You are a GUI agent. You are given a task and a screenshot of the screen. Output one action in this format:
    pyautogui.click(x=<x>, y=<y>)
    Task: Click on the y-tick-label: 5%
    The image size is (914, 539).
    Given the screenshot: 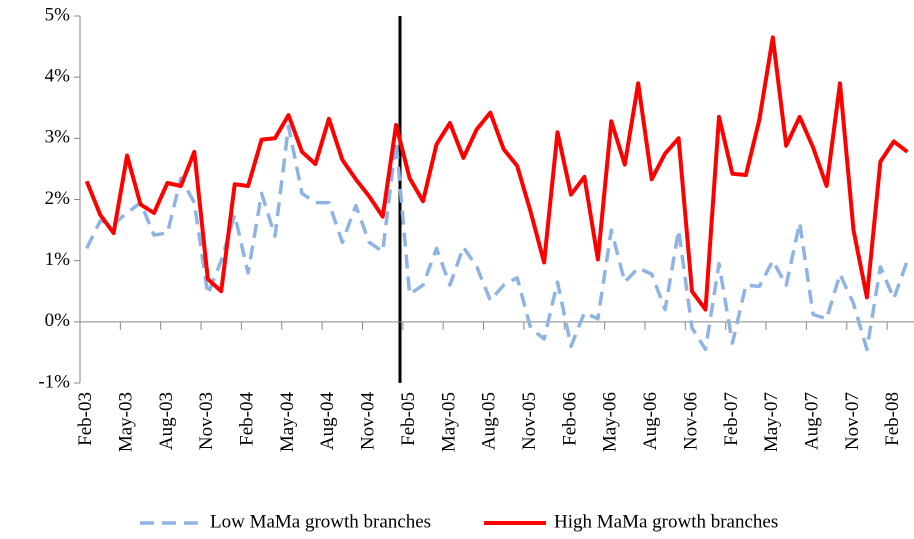 What is the action you would take?
    pyautogui.click(x=58, y=14)
    